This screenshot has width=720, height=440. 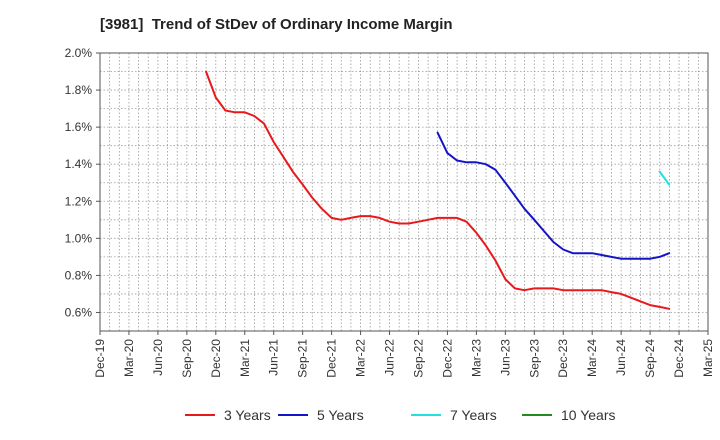 What do you see at coordinates (340, 415) in the screenshot?
I see `legend-label-5-years: 5 Years` at bounding box center [340, 415].